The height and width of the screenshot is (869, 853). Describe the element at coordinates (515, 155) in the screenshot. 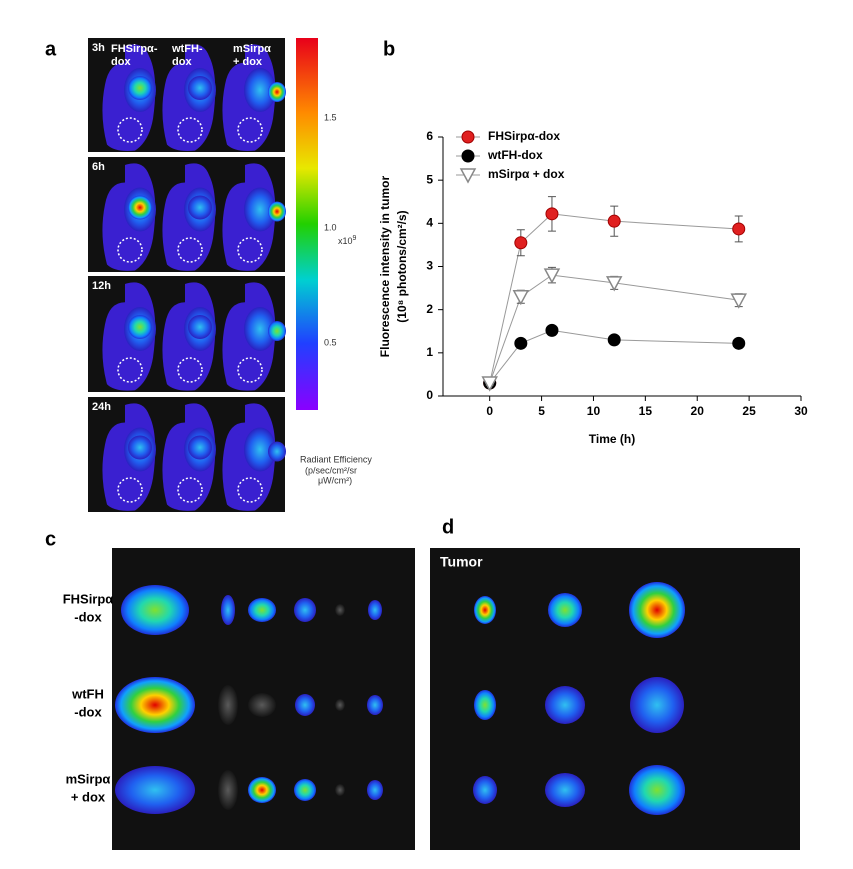

I see `legend-label: wtFH-dox` at that location.